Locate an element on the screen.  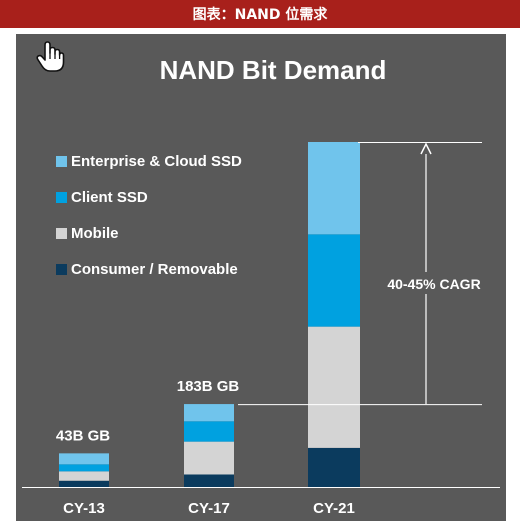
x-tick-label: CY-21 is located at coordinates (334, 508).